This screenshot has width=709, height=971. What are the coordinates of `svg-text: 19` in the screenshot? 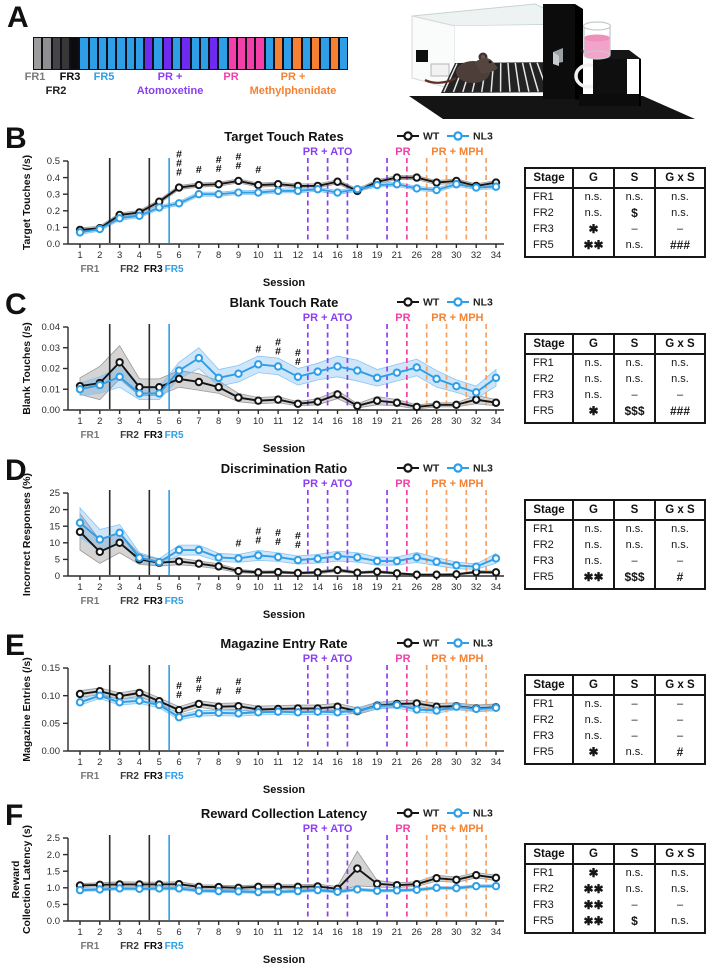 It's located at (377, 255).